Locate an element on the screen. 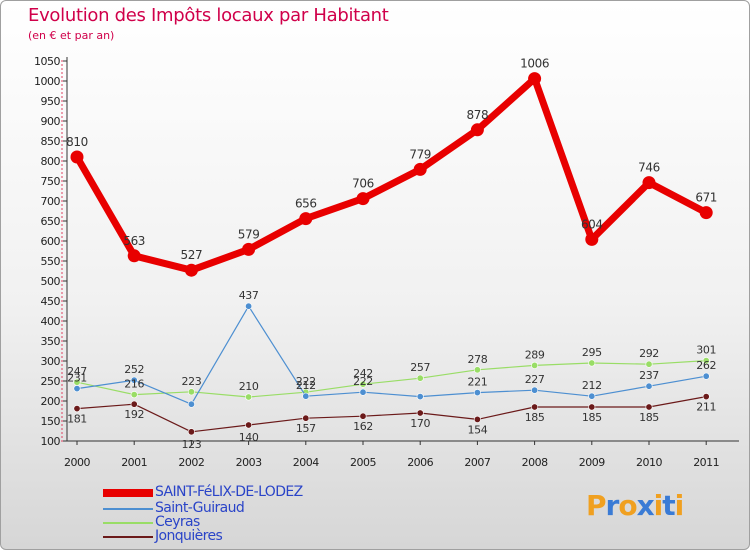 The width and height of the screenshot is (750, 550). proxiti-logo: Proxiti is located at coordinates (635, 505).